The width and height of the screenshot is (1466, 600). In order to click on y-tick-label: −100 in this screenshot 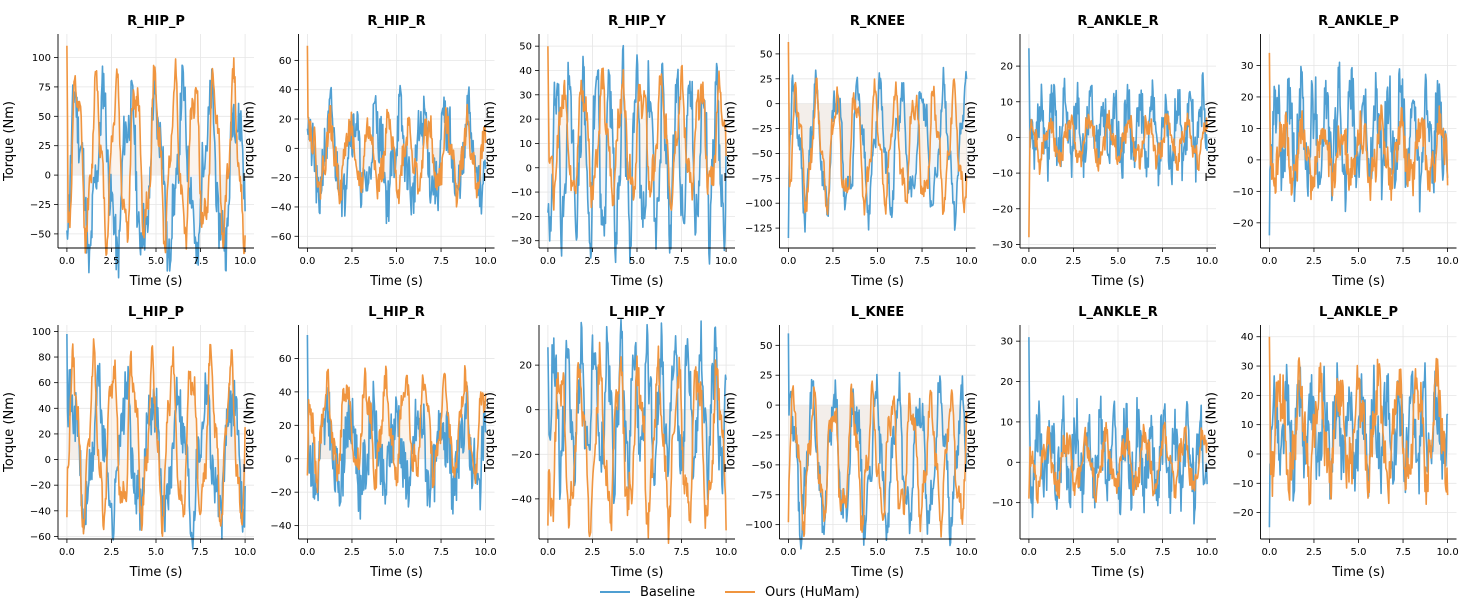, I will do `click(758, 525)`.